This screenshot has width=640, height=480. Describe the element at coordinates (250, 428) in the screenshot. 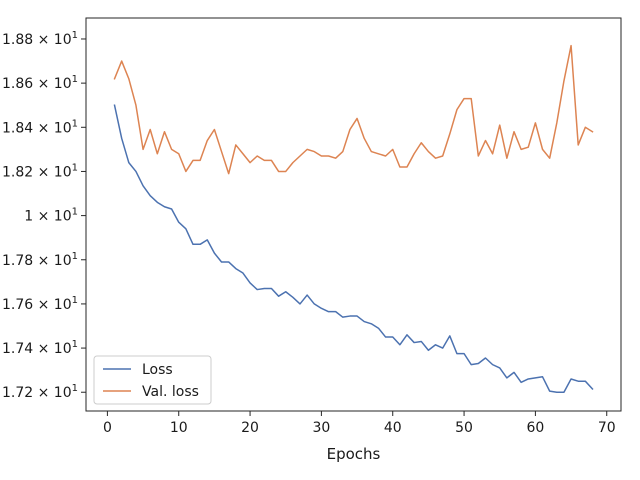

I see `x-tick-label: 20` at that location.